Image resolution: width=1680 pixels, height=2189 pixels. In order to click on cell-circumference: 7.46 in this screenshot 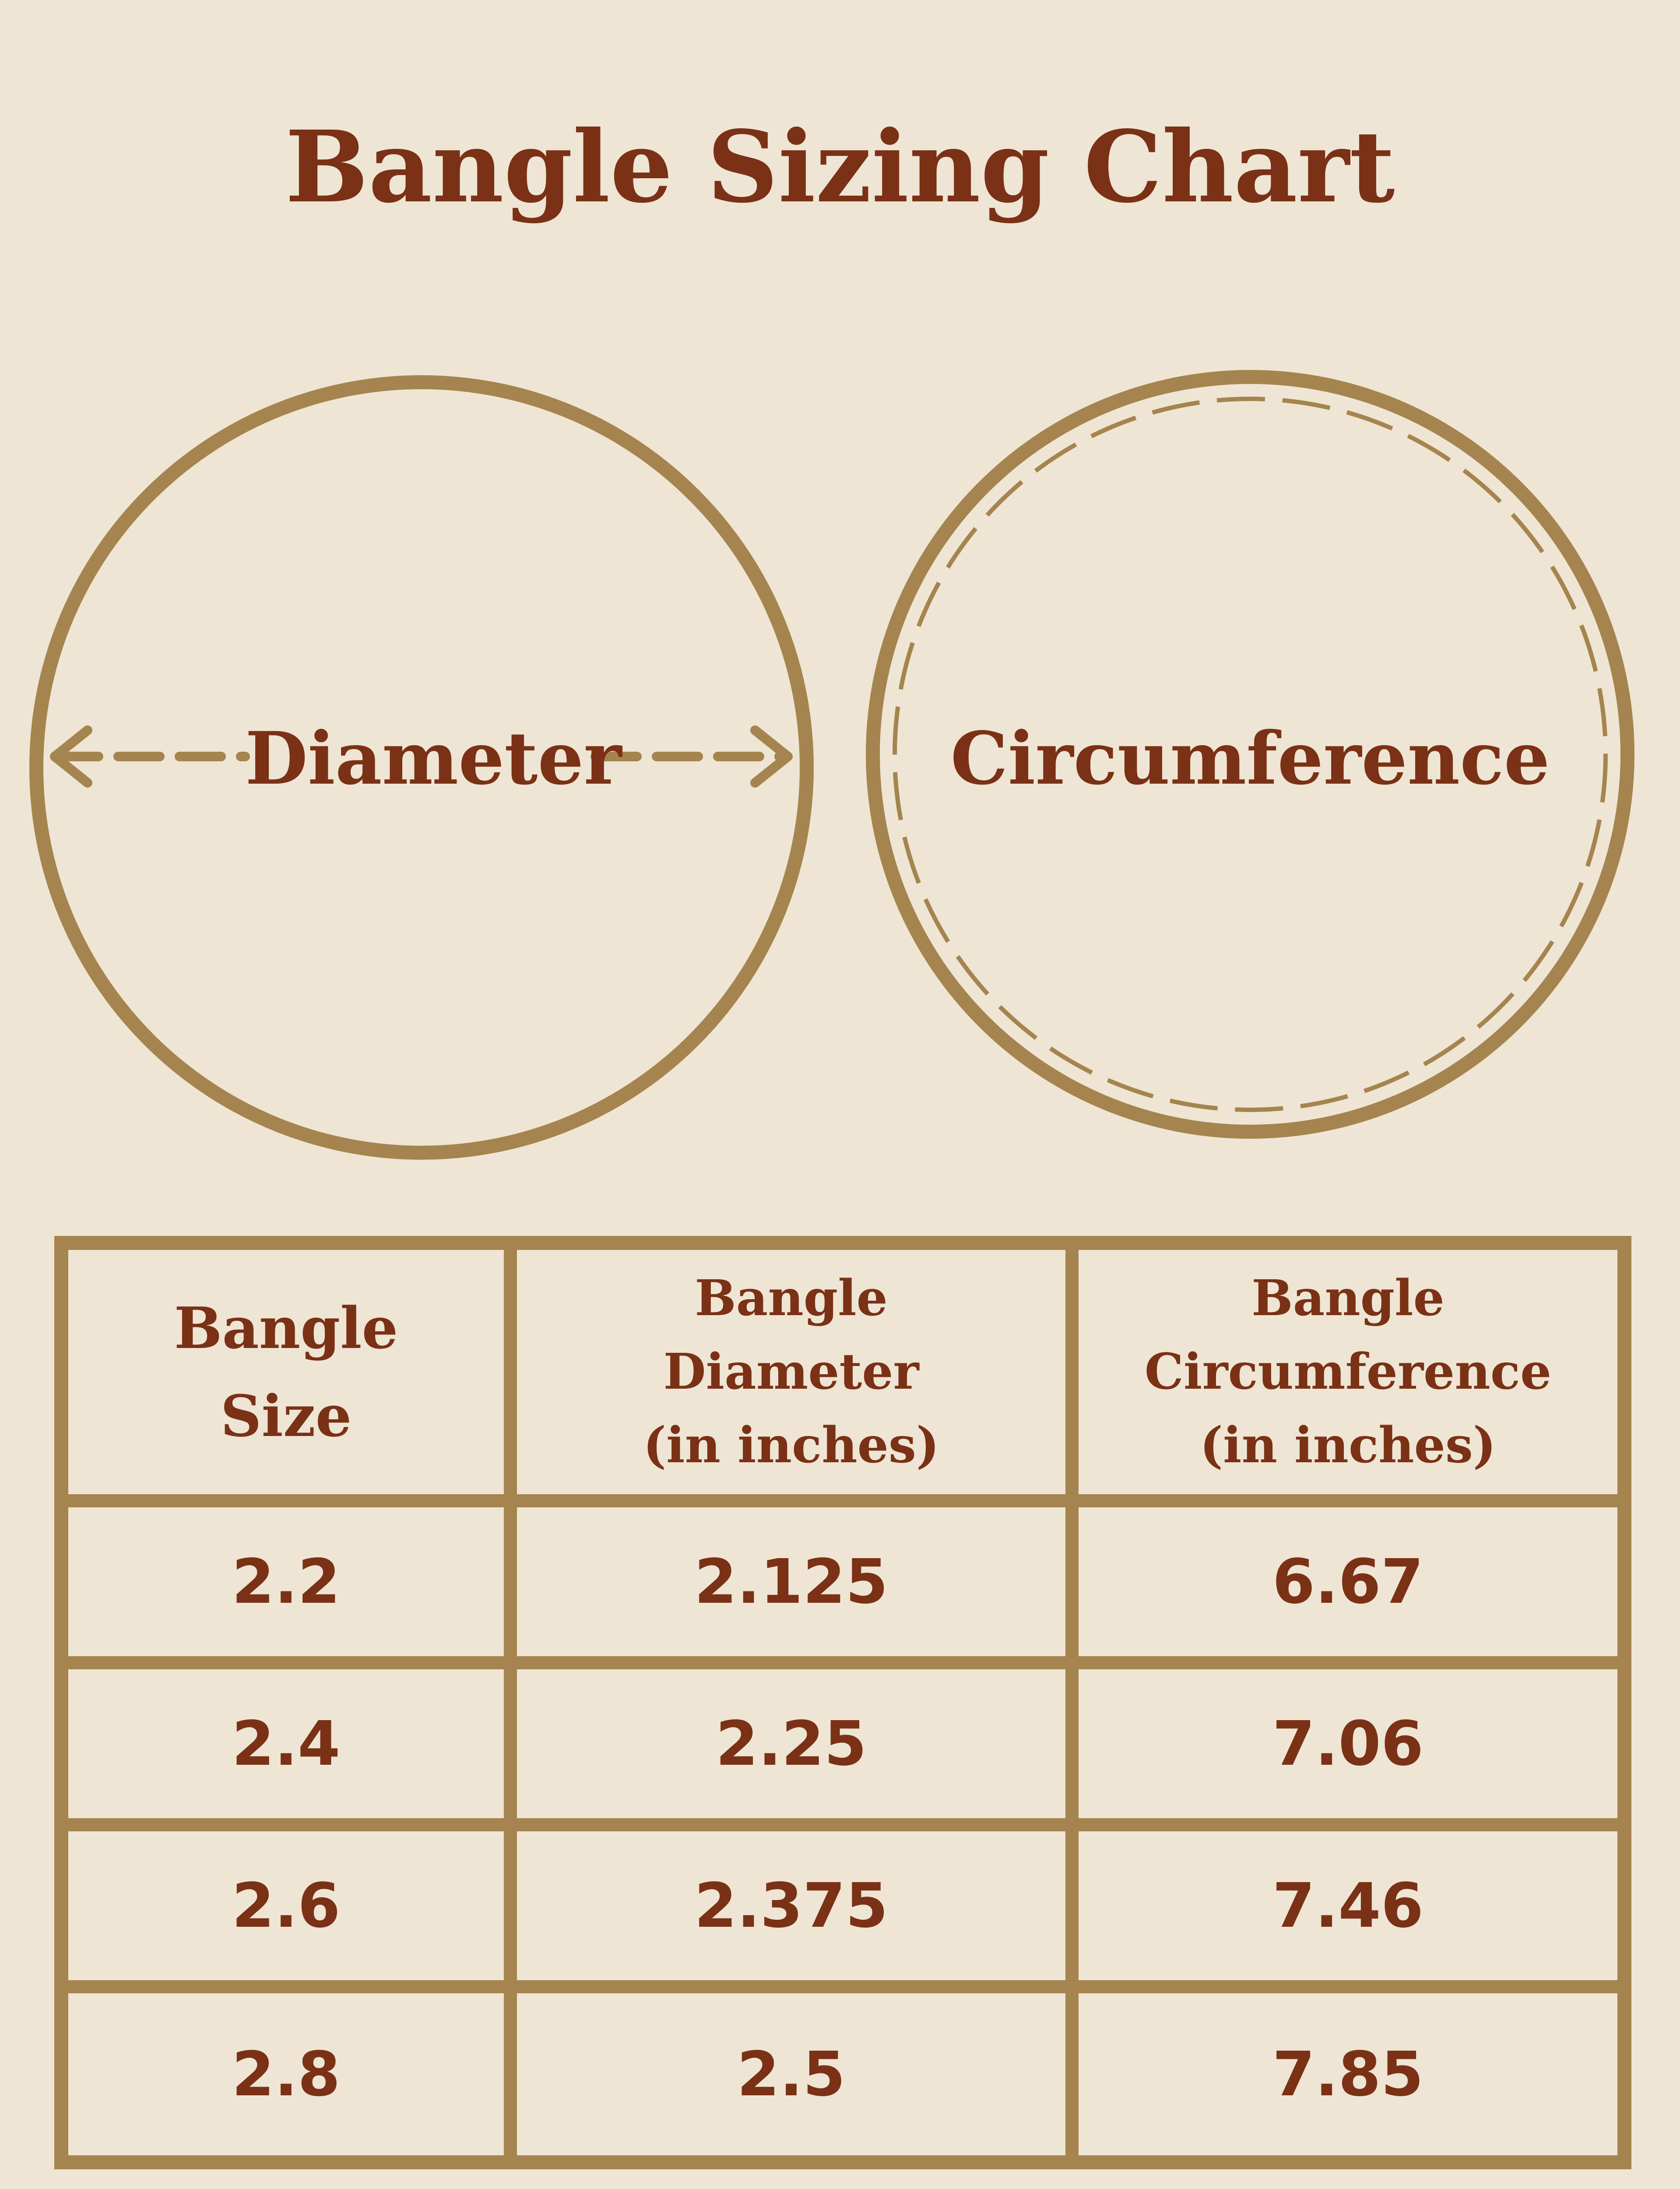, I will do `click(1348, 1912)`.